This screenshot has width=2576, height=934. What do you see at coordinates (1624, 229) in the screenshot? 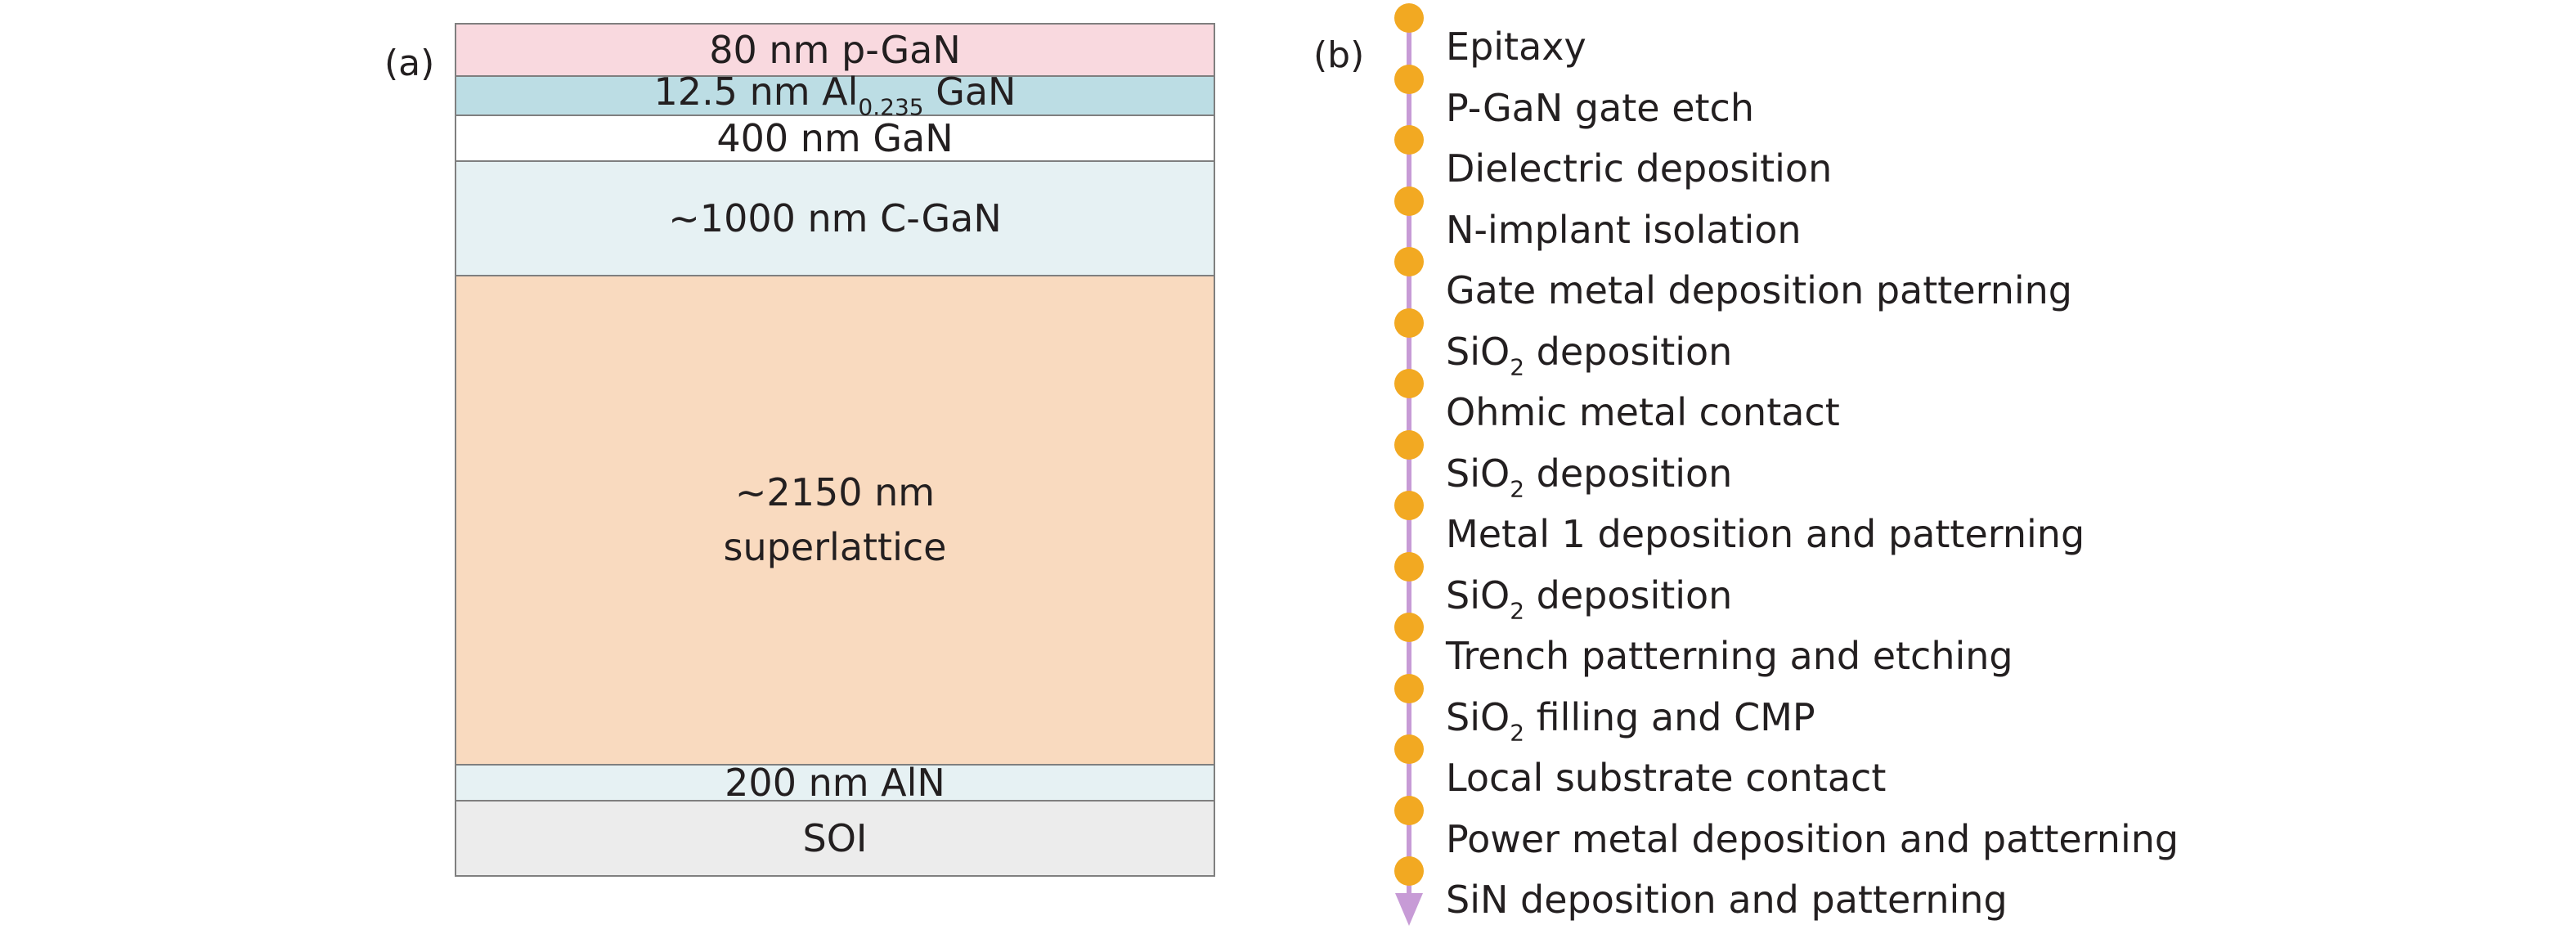
I see `step-label: N-implant isolation` at bounding box center [1624, 229].